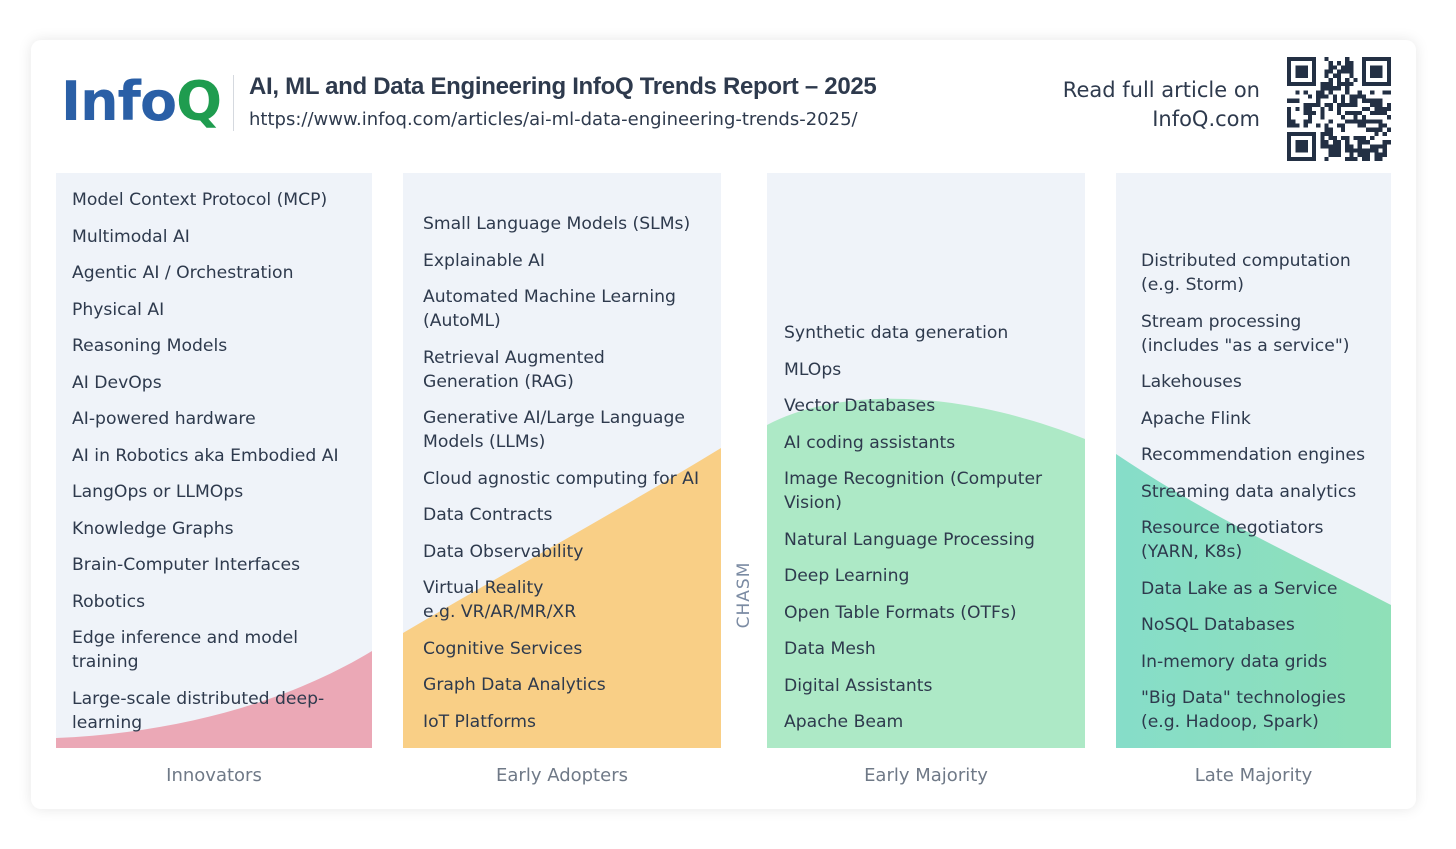 This screenshot has width=1456, height=849. I want to click on list-item: Reasoning Models, so click(150, 346).